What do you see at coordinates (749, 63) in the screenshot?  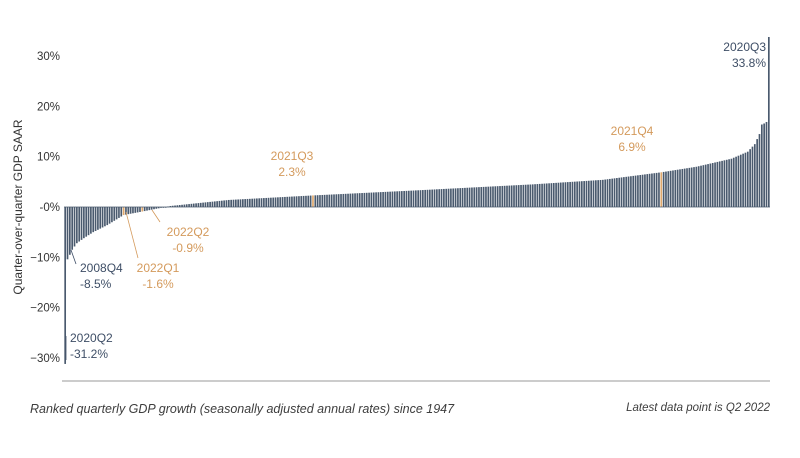 I see `annotation-value-label: 33.8%` at bounding box center [749, 63].